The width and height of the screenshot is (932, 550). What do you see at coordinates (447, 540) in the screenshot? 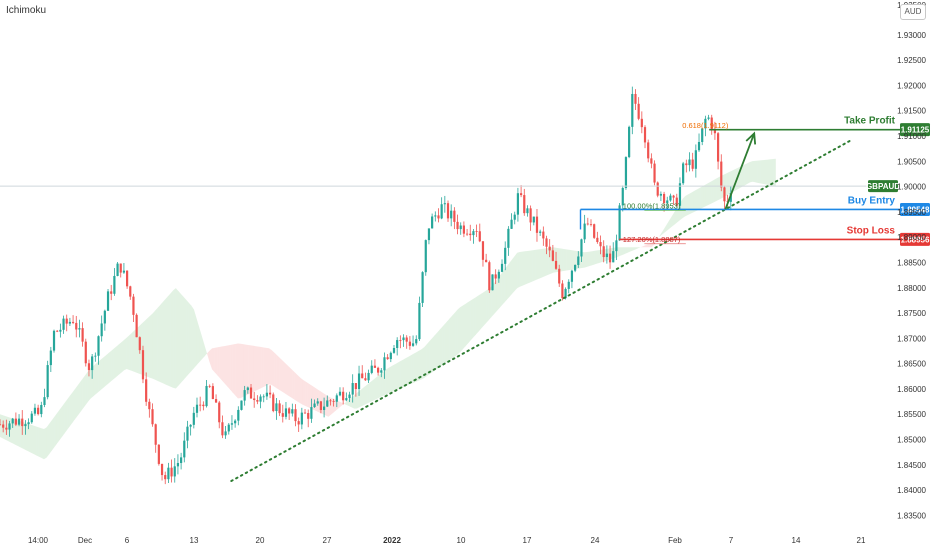
I see `time-axis: 14:00 Dec 6 13 20 27 2022 10 17 24 Feb 7 14 21` at bounding box center [447, 540].